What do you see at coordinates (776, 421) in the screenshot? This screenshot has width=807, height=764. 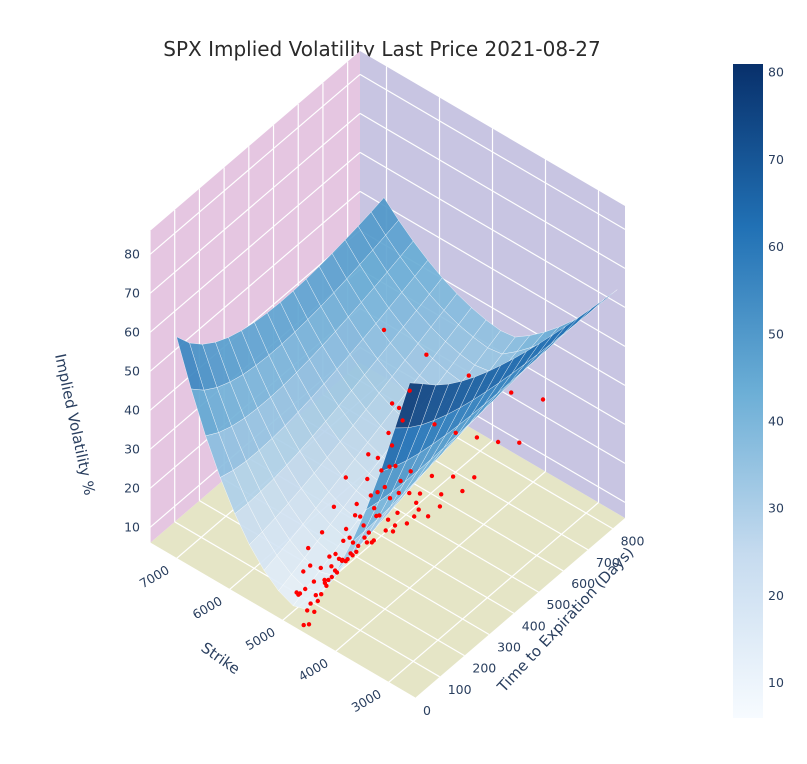 I see `colorbar-tick-label: 40` at bounding box center [776, 421].